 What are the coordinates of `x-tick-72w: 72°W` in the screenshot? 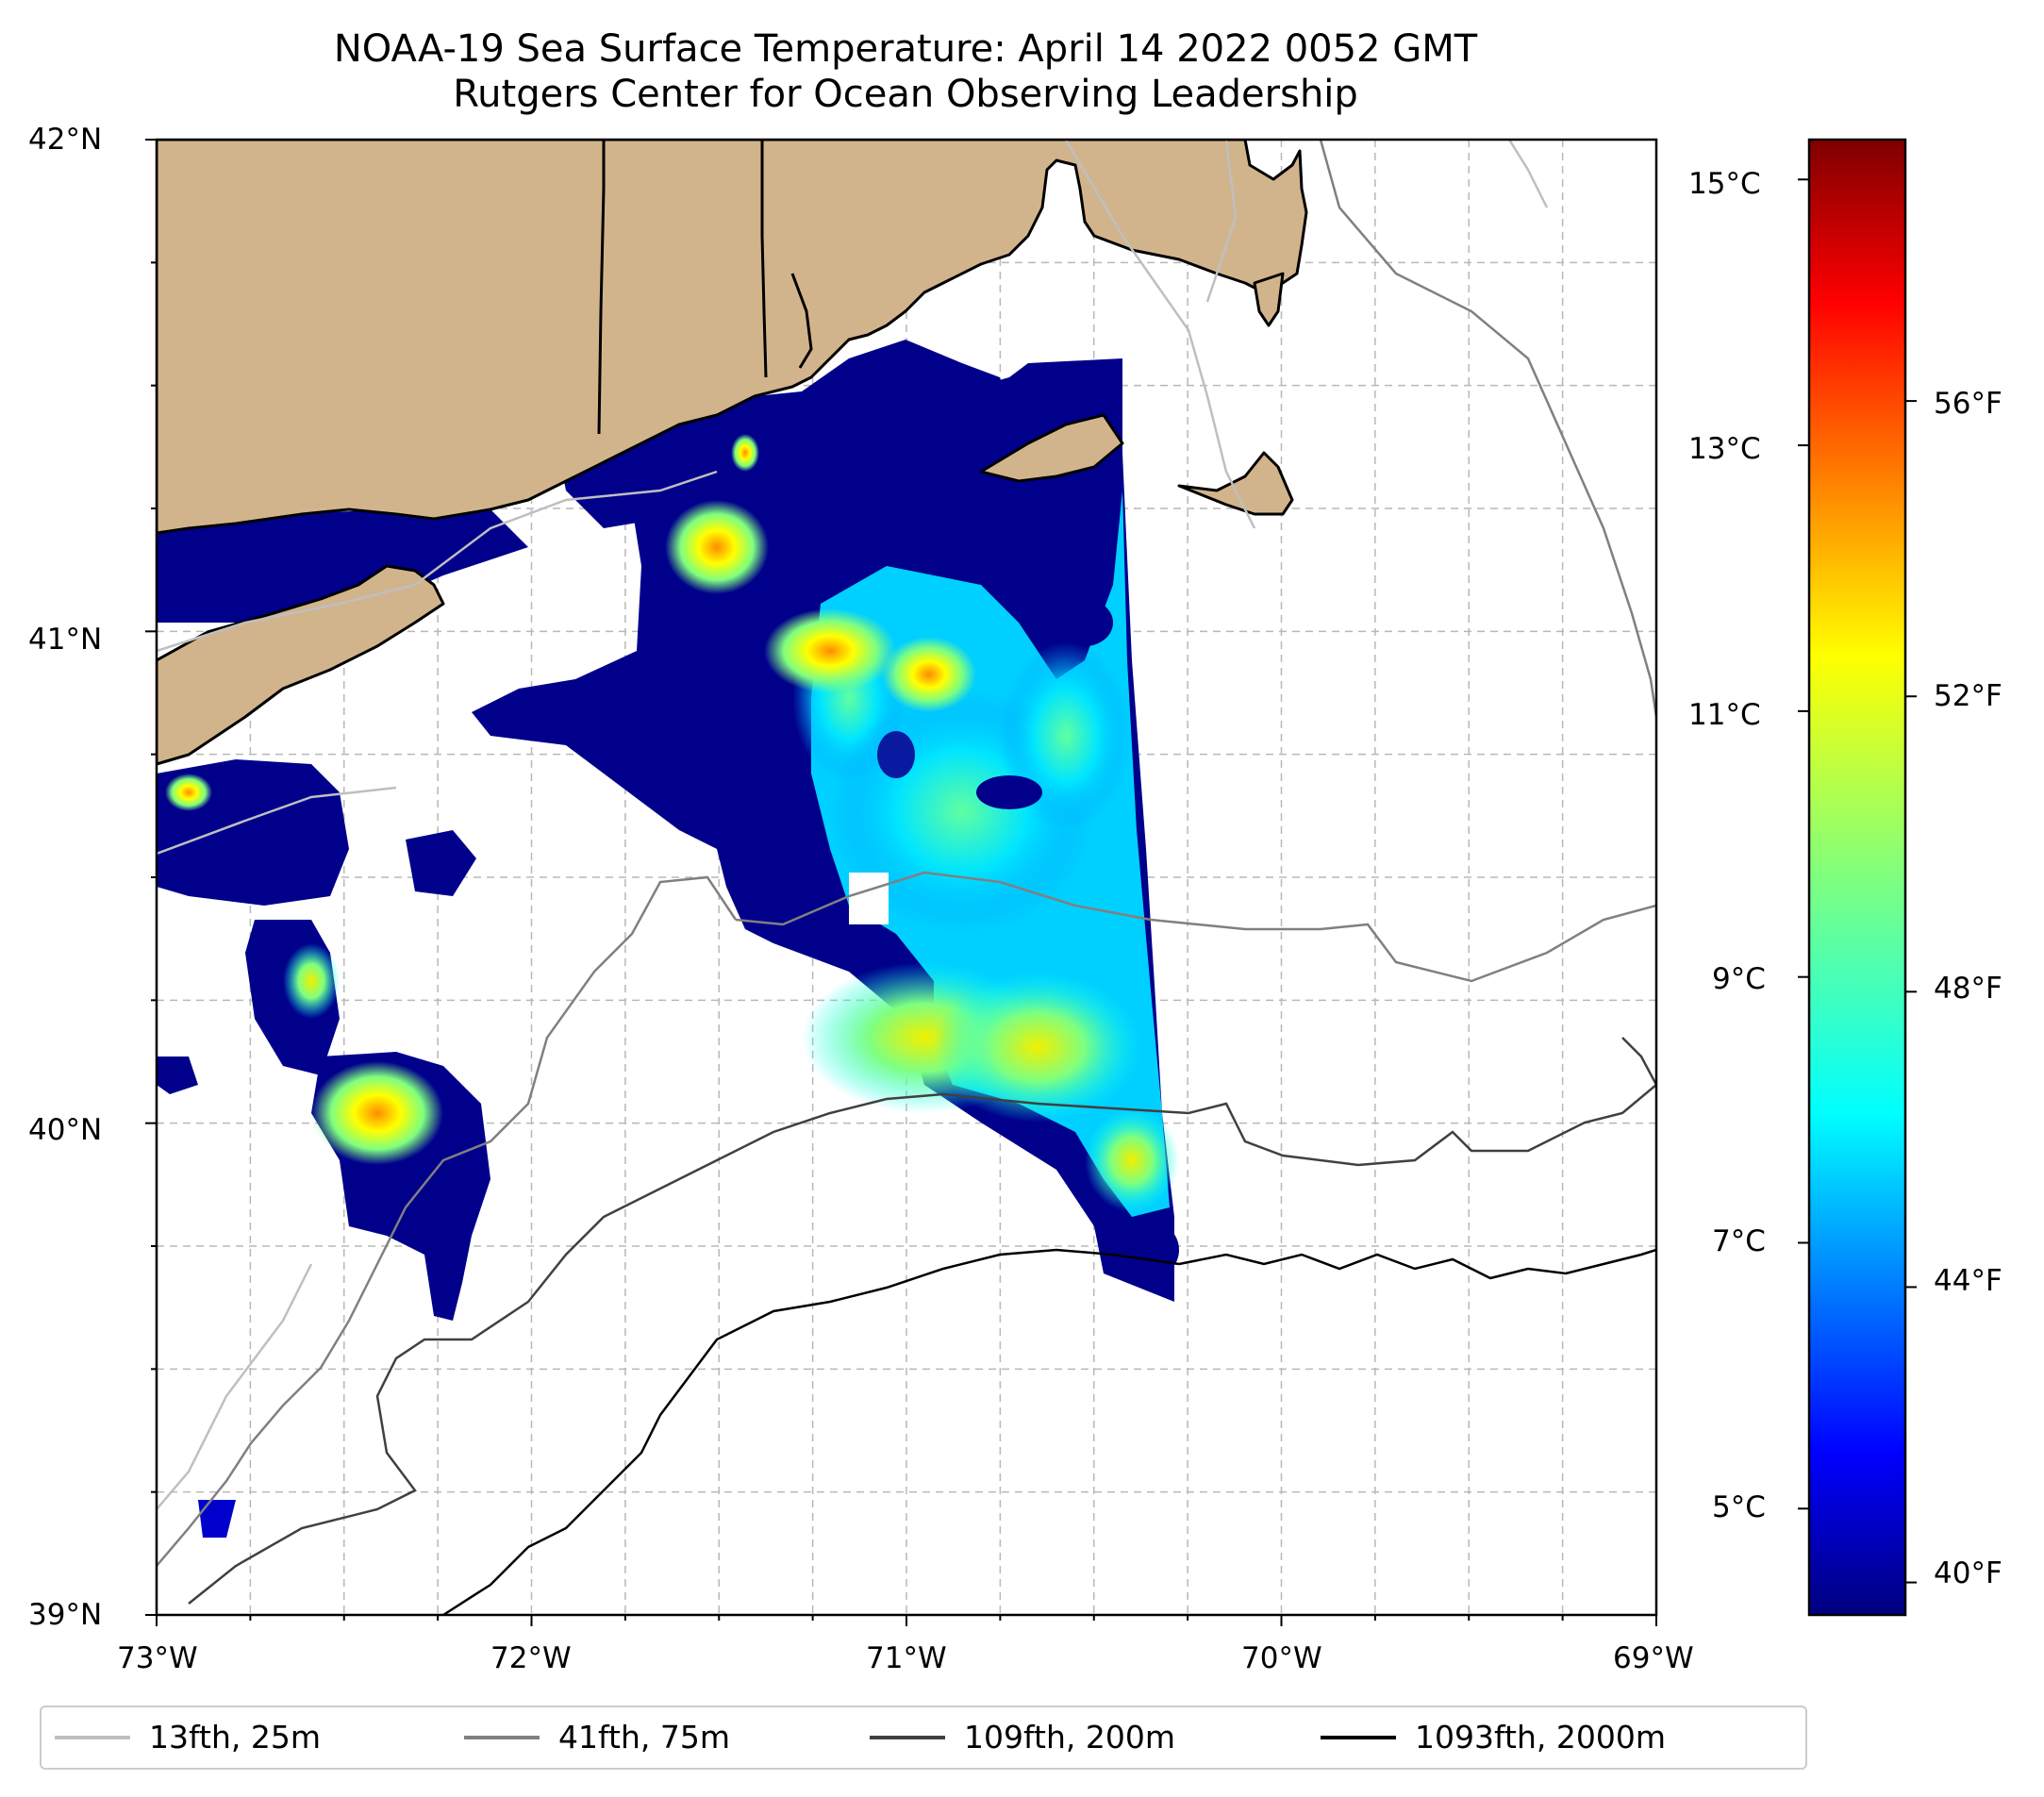 It's located at (531, 1658).